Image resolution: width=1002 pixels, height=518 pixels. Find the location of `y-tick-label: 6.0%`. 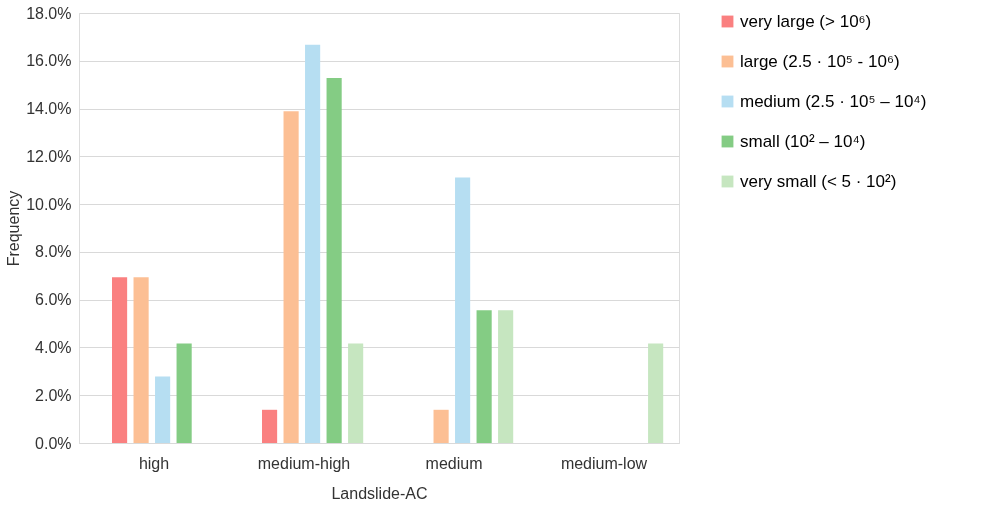

y-tick-label: 6.0% is located at coordinates (53, 300).